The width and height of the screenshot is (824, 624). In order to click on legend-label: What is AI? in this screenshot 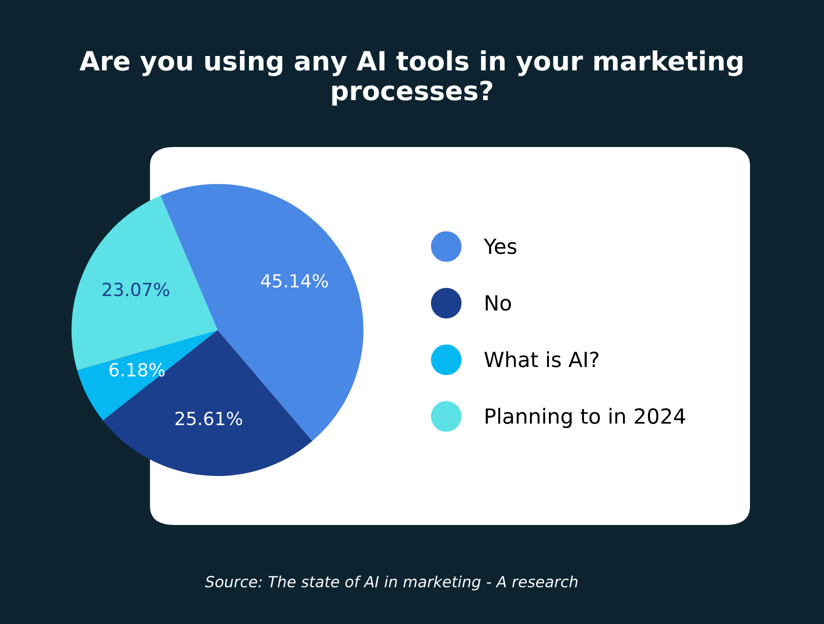, I will do `click(541, 359)`.